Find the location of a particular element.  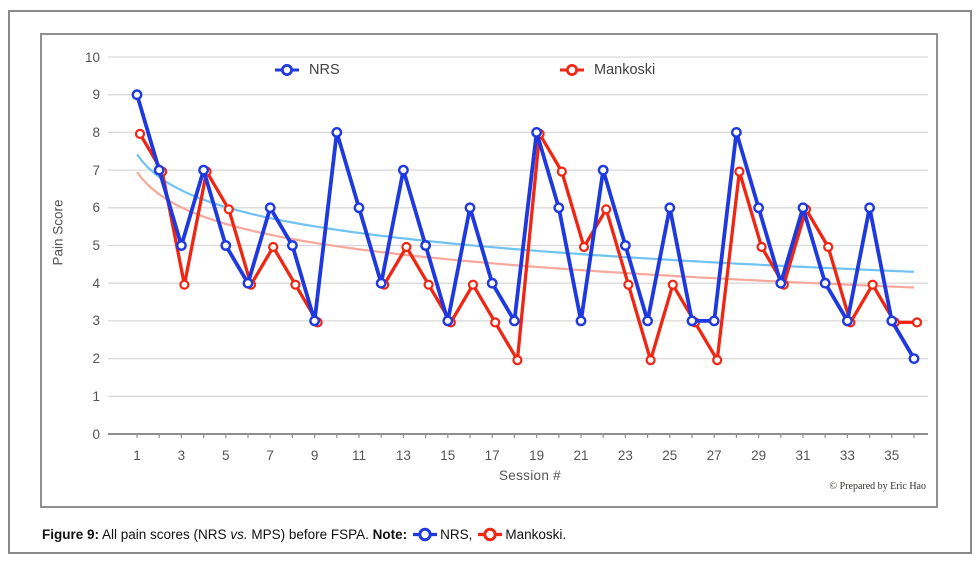

x-tick-label: 7 is located at coordinates (270, 455).